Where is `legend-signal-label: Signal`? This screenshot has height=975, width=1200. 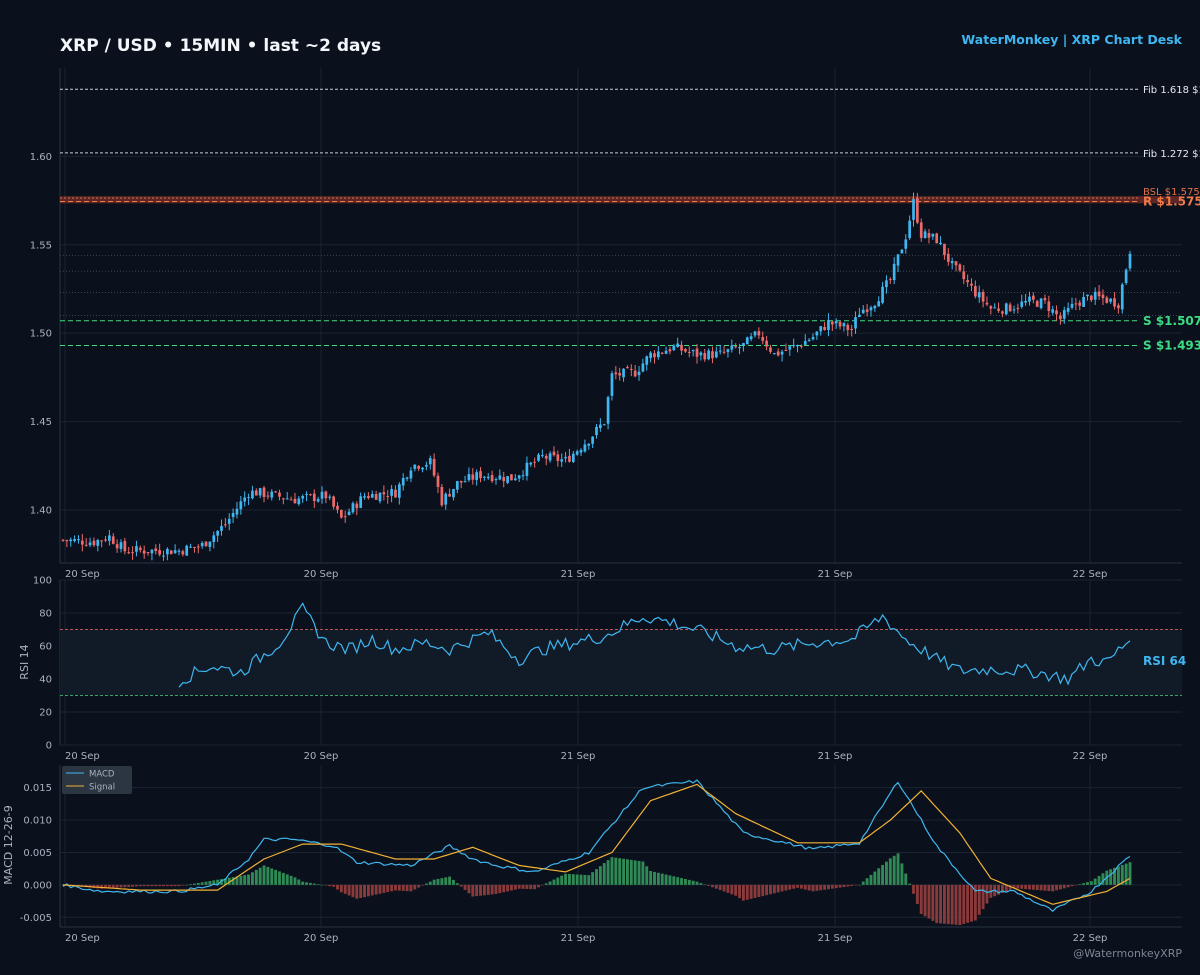
legend-signal-label: Signal is located at coordinates (102, 788).